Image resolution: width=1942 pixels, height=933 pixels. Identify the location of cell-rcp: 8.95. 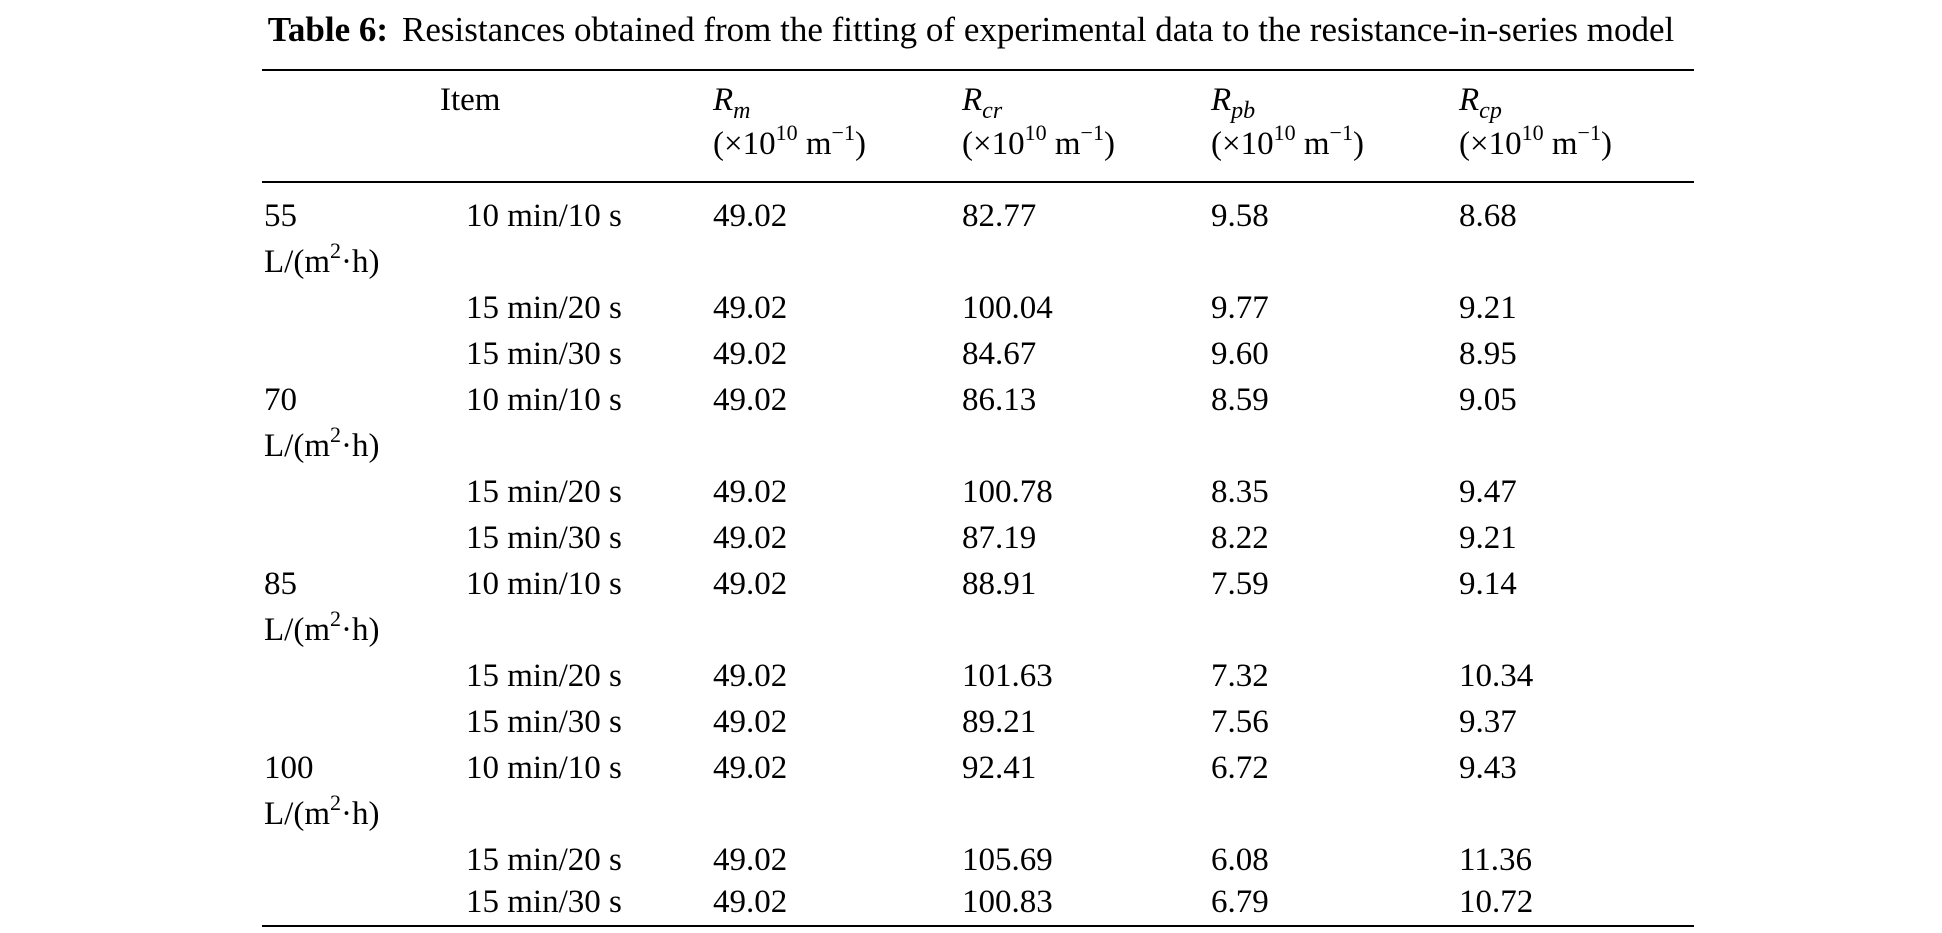
(1488, 354).